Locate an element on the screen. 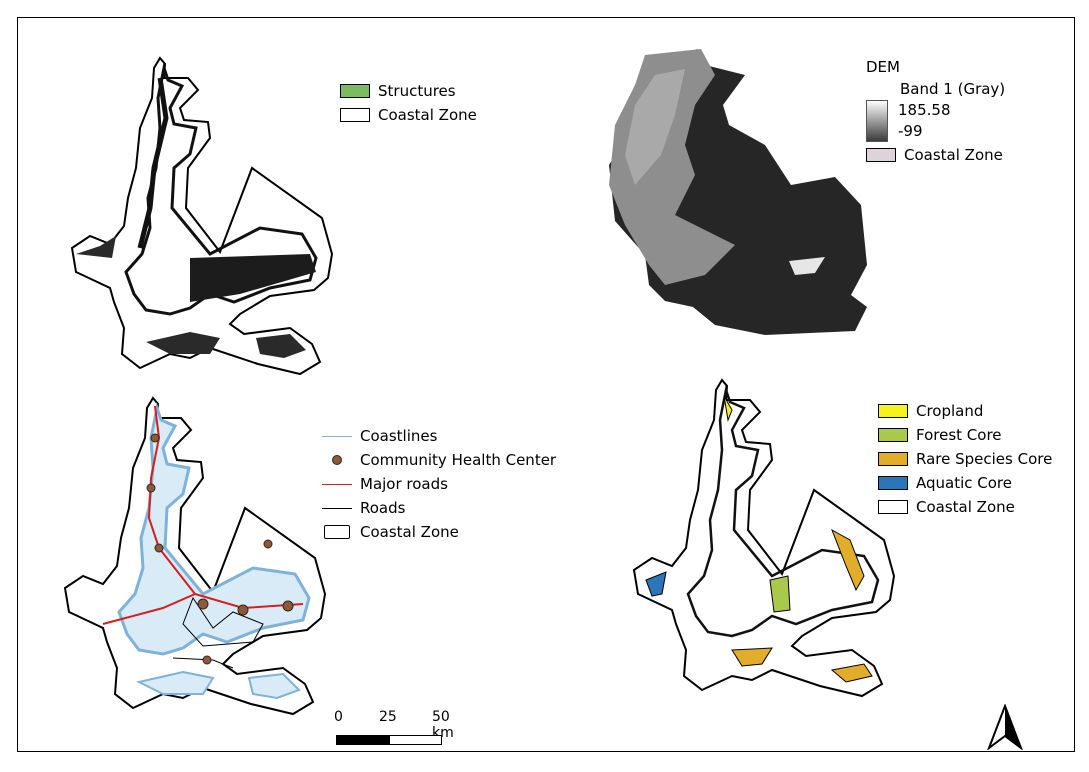  map-health is located at coordinates (195, 556).